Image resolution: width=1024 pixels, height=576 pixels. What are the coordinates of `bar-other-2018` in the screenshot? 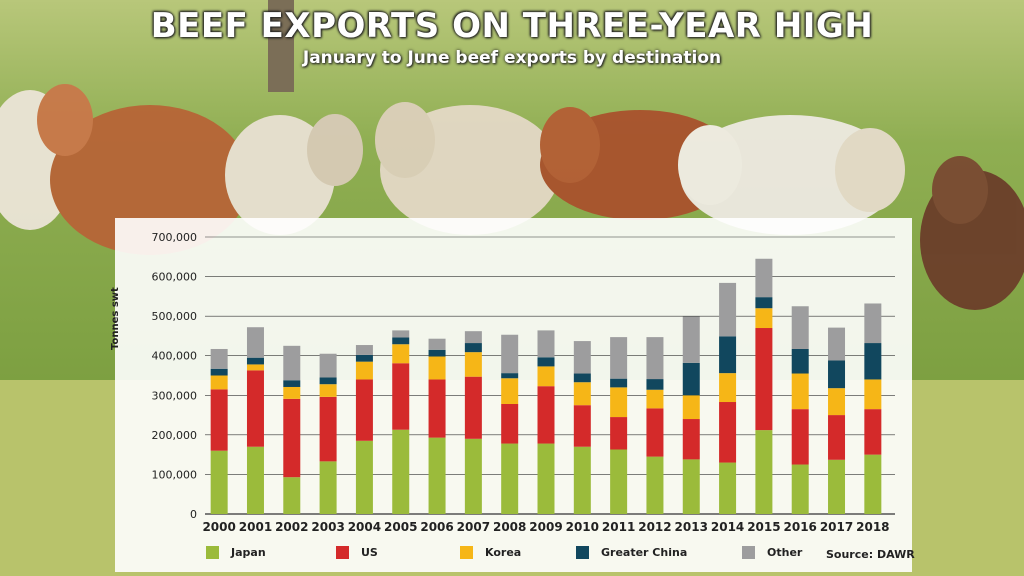 It's located at (873, 323).